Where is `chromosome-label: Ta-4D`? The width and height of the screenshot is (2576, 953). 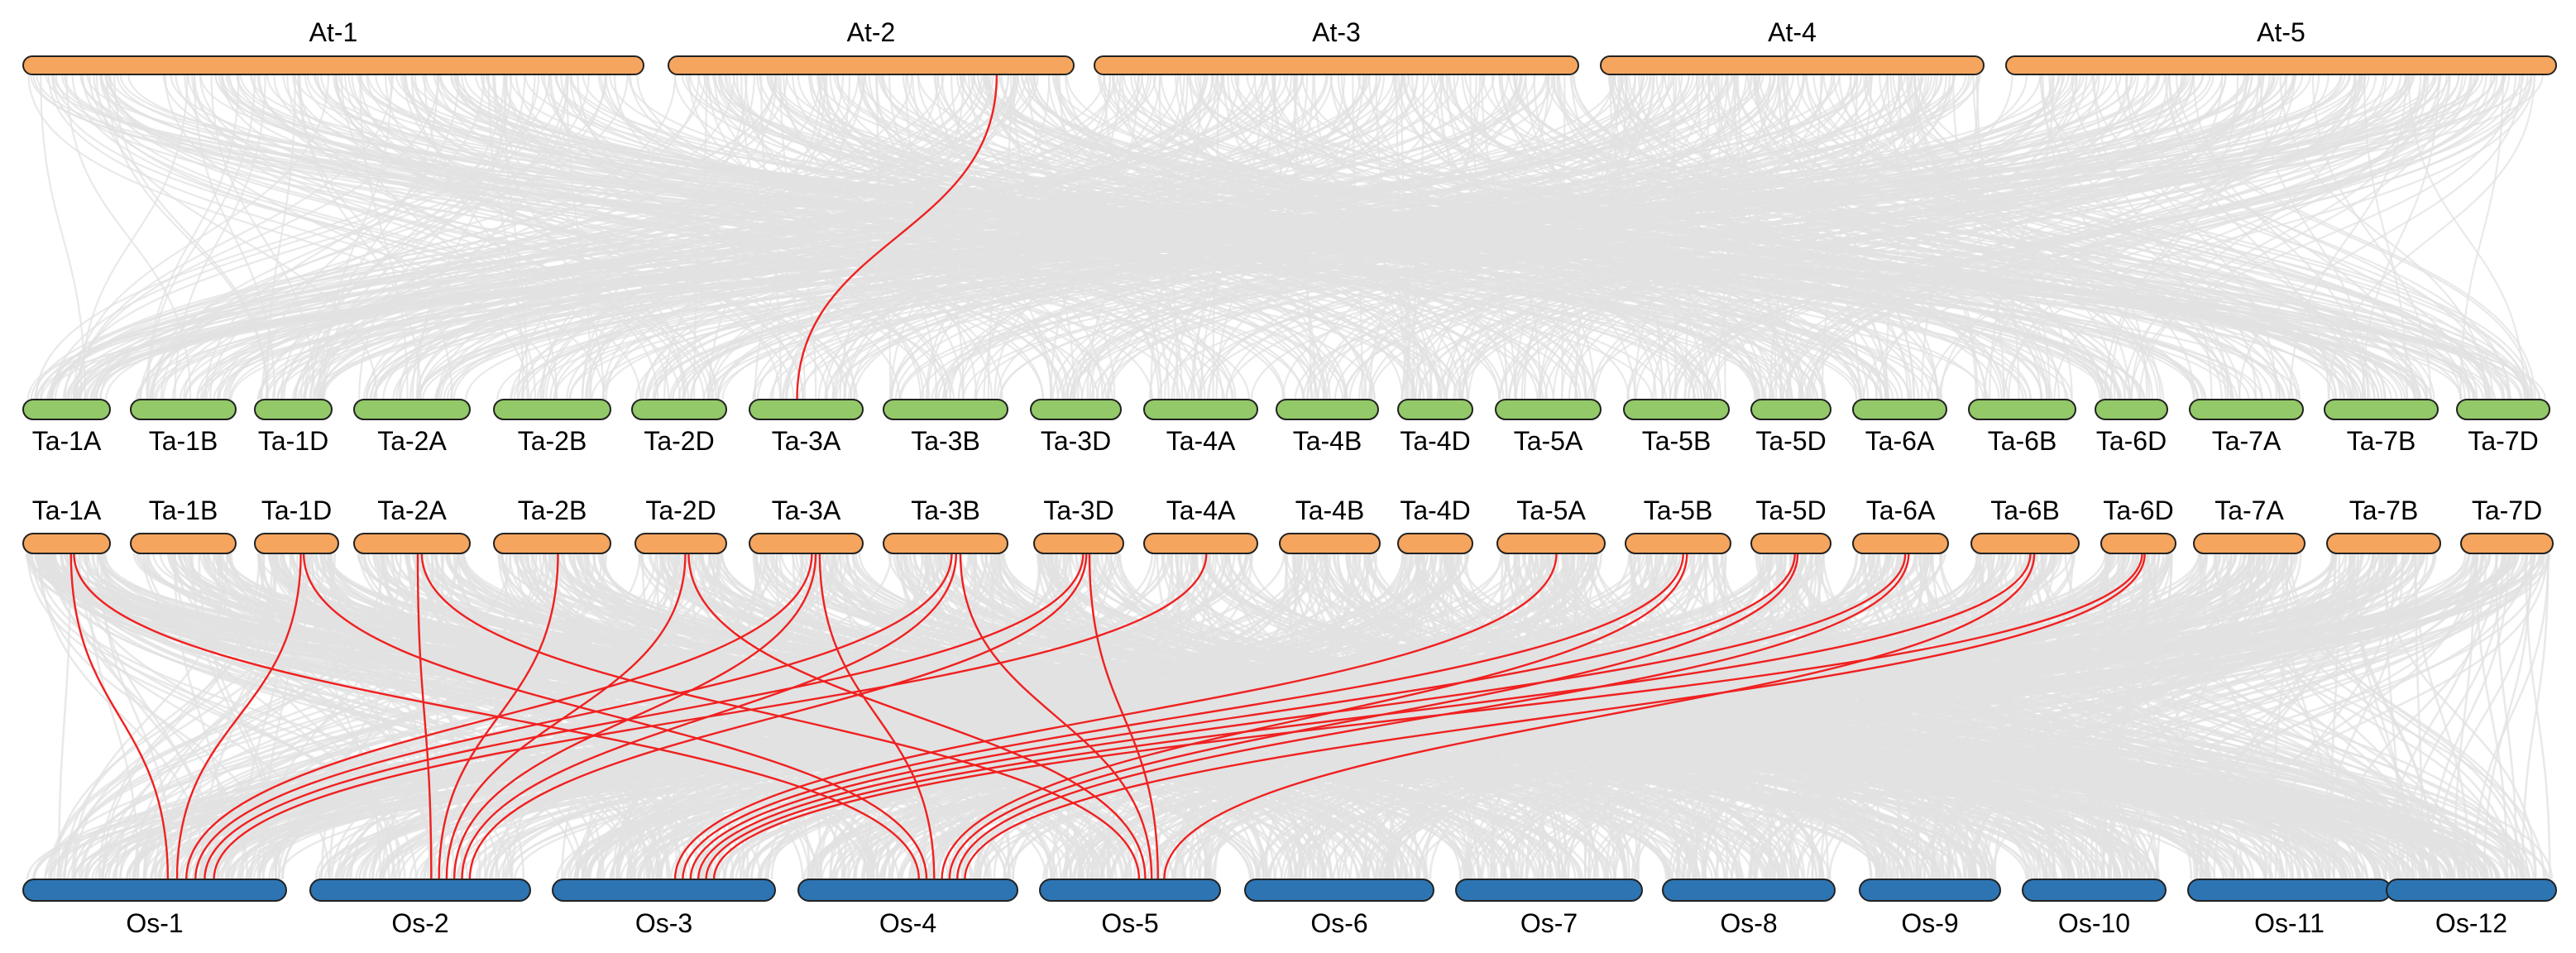 chromosome-label: Ta-4D is located at coordinates (1435, 510).